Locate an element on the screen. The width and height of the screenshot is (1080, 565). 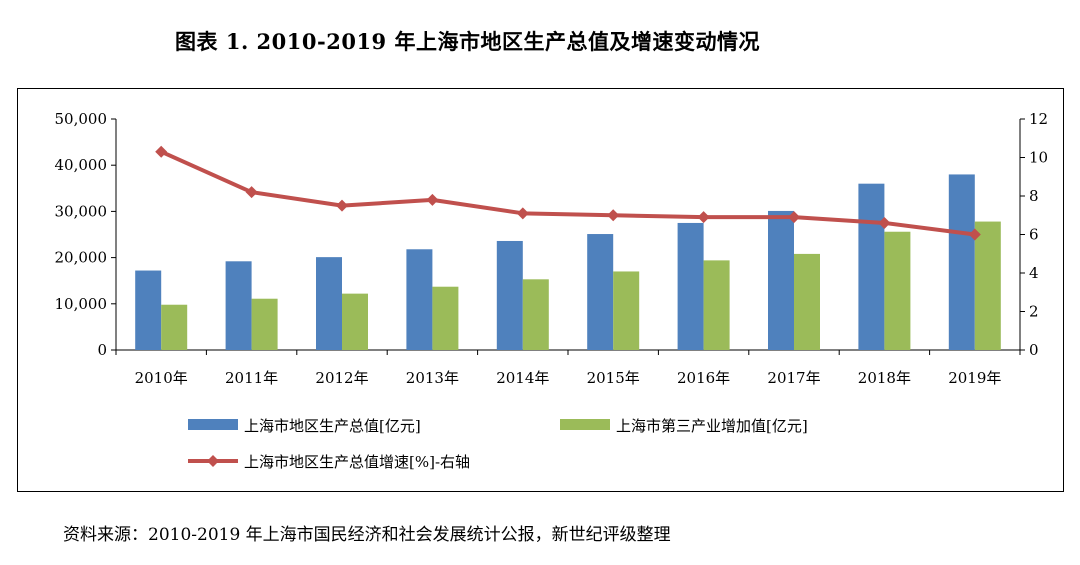
y-left-tick-label: 0 is located at coordinates (102, 350).